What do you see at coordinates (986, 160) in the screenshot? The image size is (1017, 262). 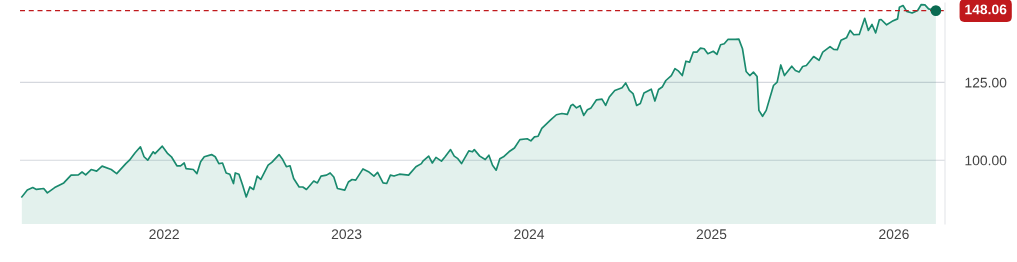 I see `y-tick-label: 100.00` at bounding box center [986, 160].